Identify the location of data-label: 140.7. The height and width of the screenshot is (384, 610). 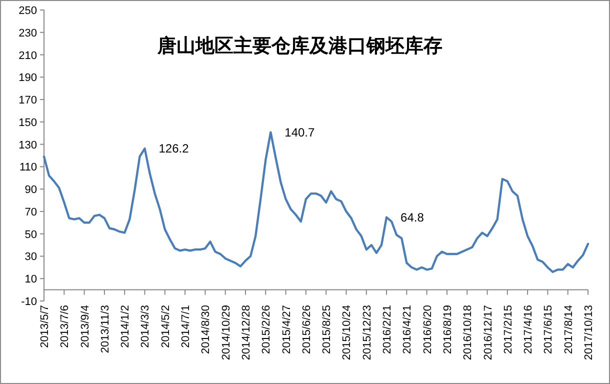
(300, 132).